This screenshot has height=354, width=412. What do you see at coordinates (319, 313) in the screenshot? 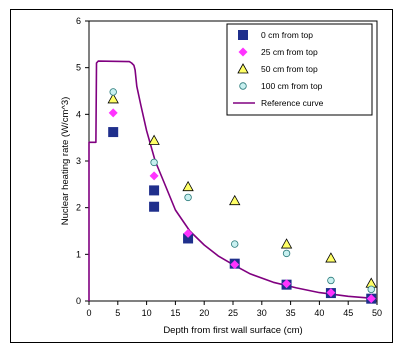
I see `x-tick-label: 40` at bounding box center [319, 313].